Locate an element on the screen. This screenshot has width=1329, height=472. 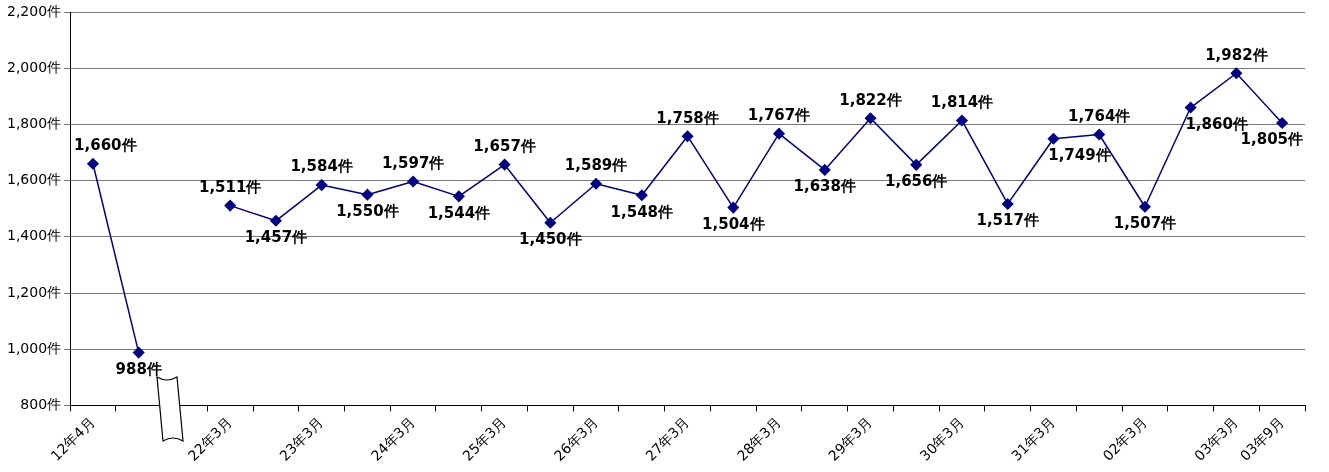
data-label: 1,660件 is located at coordinates (105, 145).